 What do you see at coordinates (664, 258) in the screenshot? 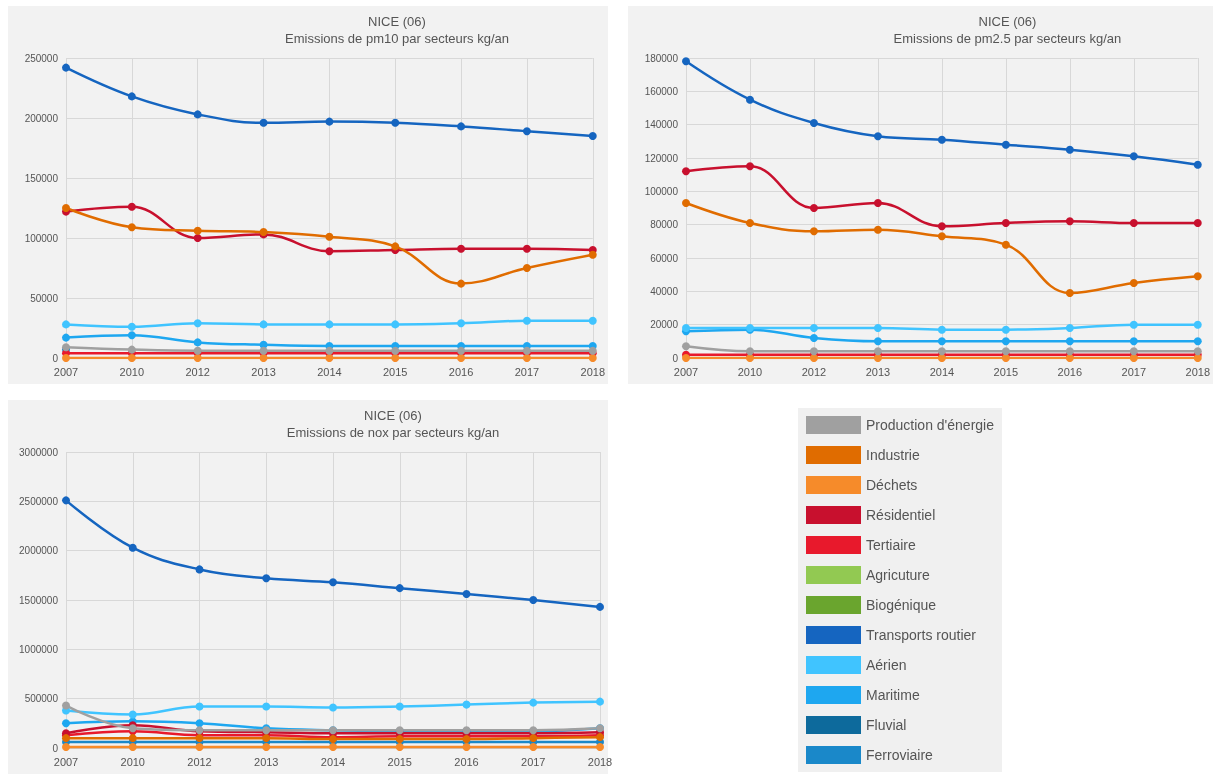
I see `y-tick-label: 60000` at bounding box center [664, 258].